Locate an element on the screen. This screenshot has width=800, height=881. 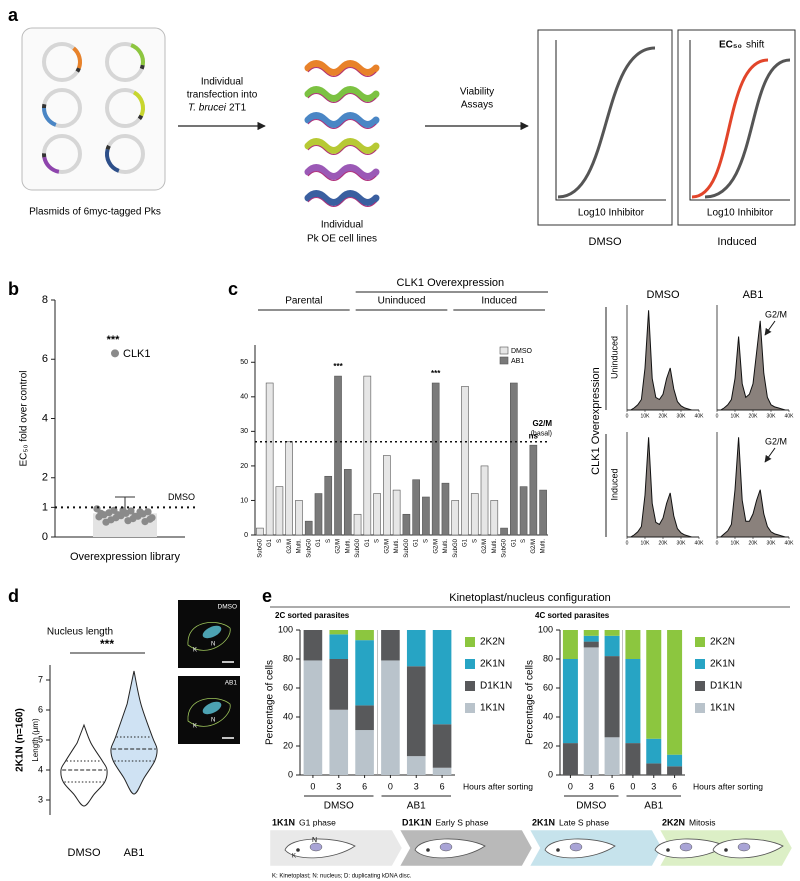
highlight-point is located at coordinates (115, 353).